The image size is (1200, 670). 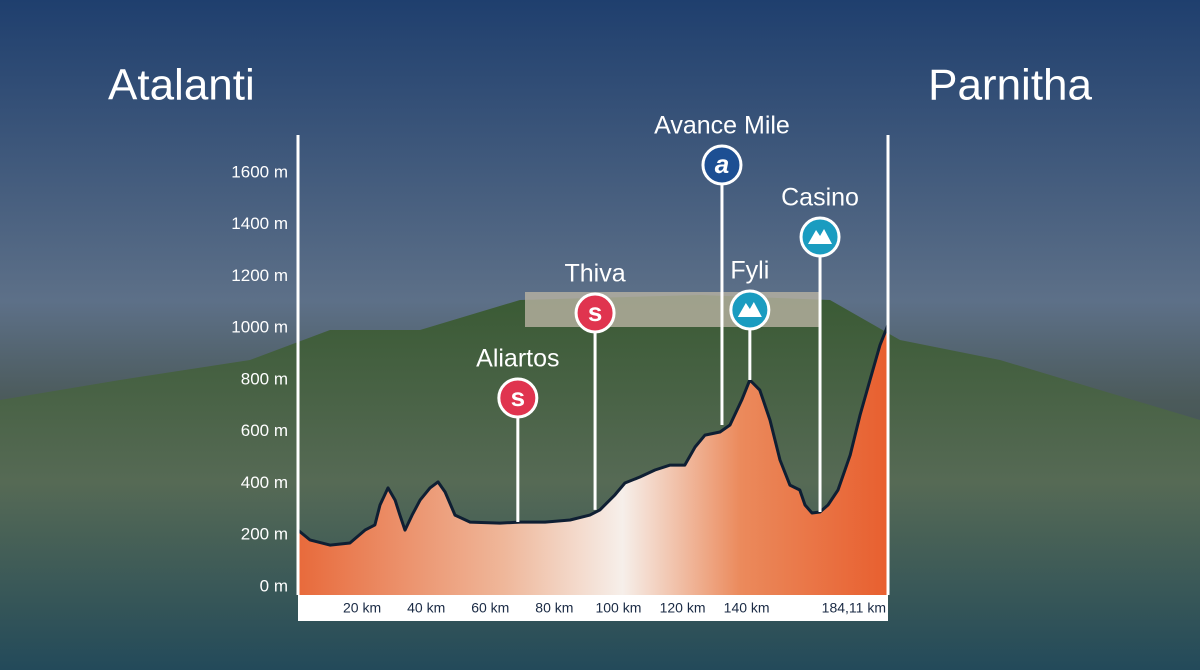 What do you see at coordinates (554, 608) in the screenshot?
I see `x-tick-label: 80 km` at bounding box center [554, 608].